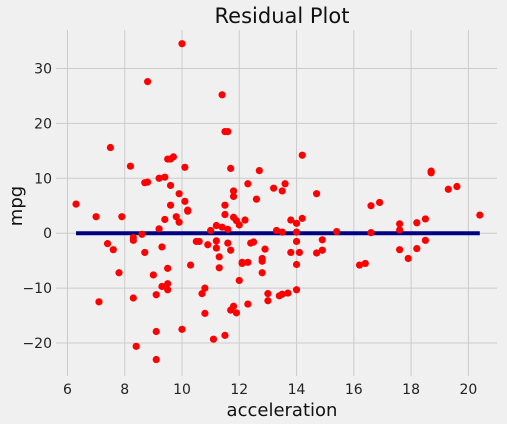 This screenshot has height=424, width=507. I want to click on y-axis-label: mpg, so click(16, 206).